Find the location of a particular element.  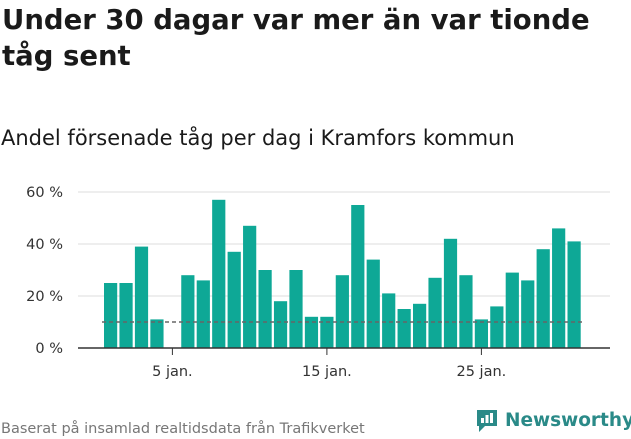

x-tick-label: 25 jan. is located at coordinates (482, 372).